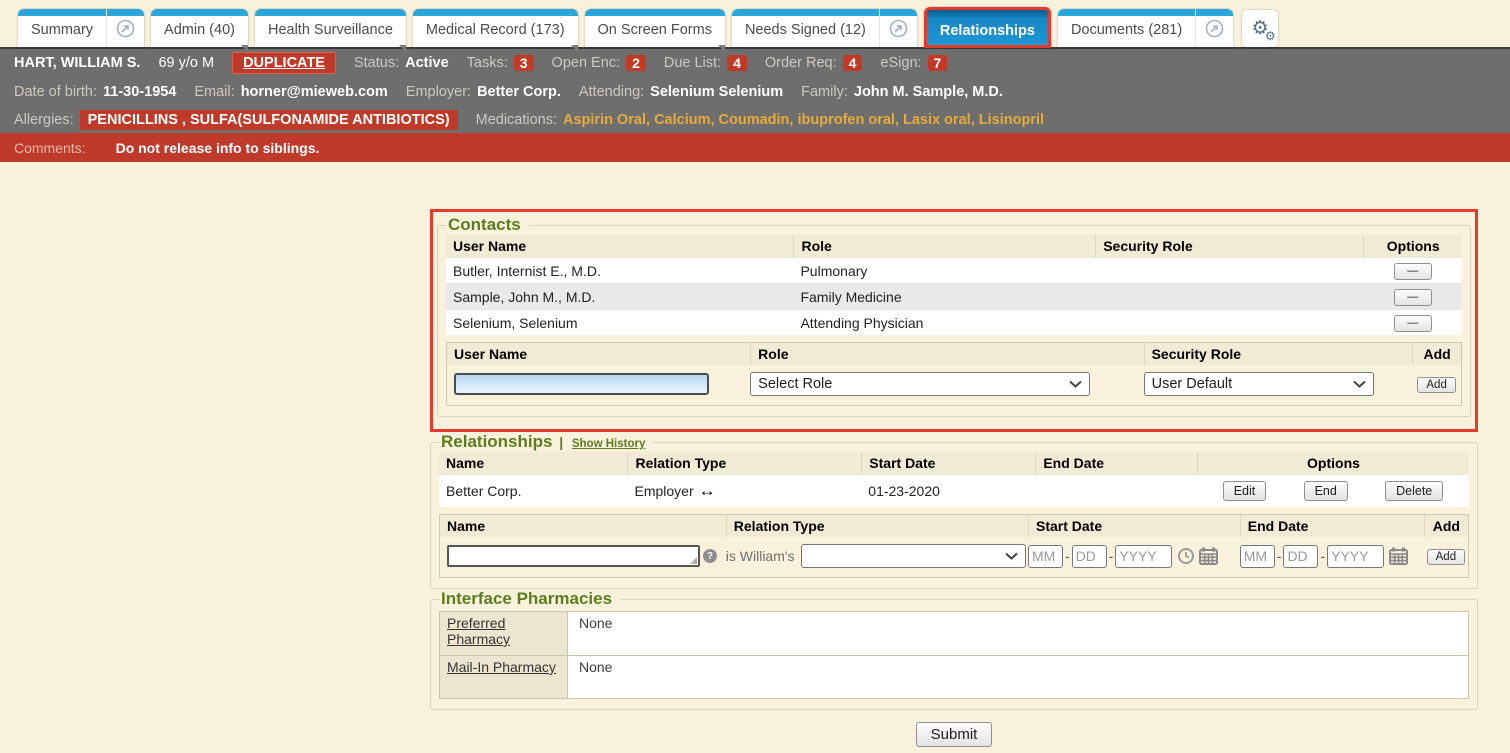 The height and width of the screenshot is (753, 1510). What do you see at coordinates (1301, 556) in the screenshot?
I see `end-day-input` at bounding box center [1301, 556].